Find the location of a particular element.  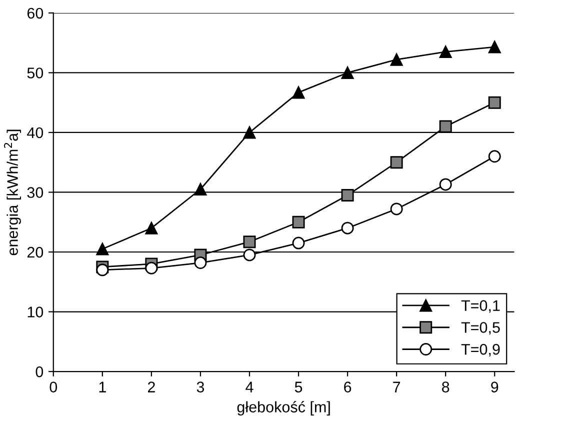

y-tick-label: 0 is located at coordinates (40, 372).